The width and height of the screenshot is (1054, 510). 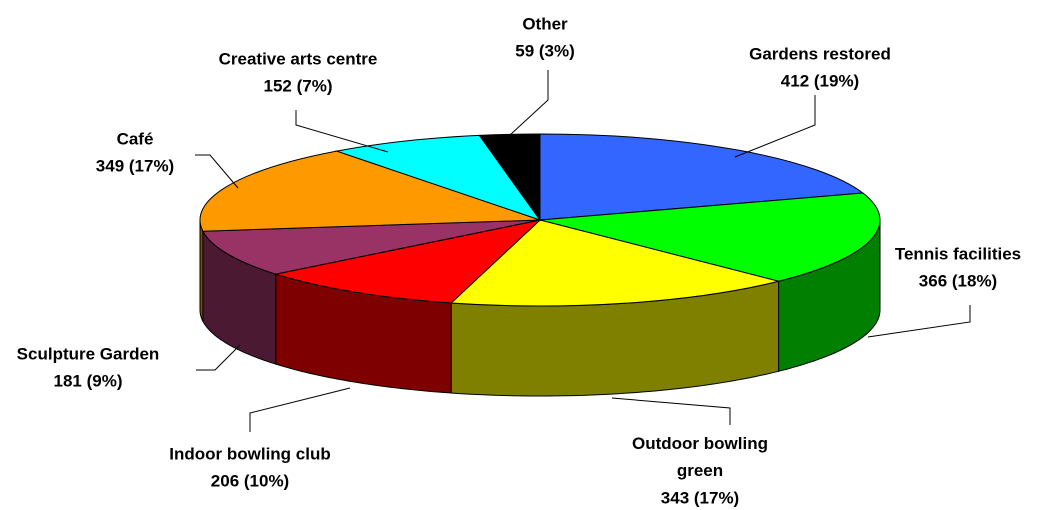 I want to click on category-label: Tennis facilities, so click(x=958, y=253).